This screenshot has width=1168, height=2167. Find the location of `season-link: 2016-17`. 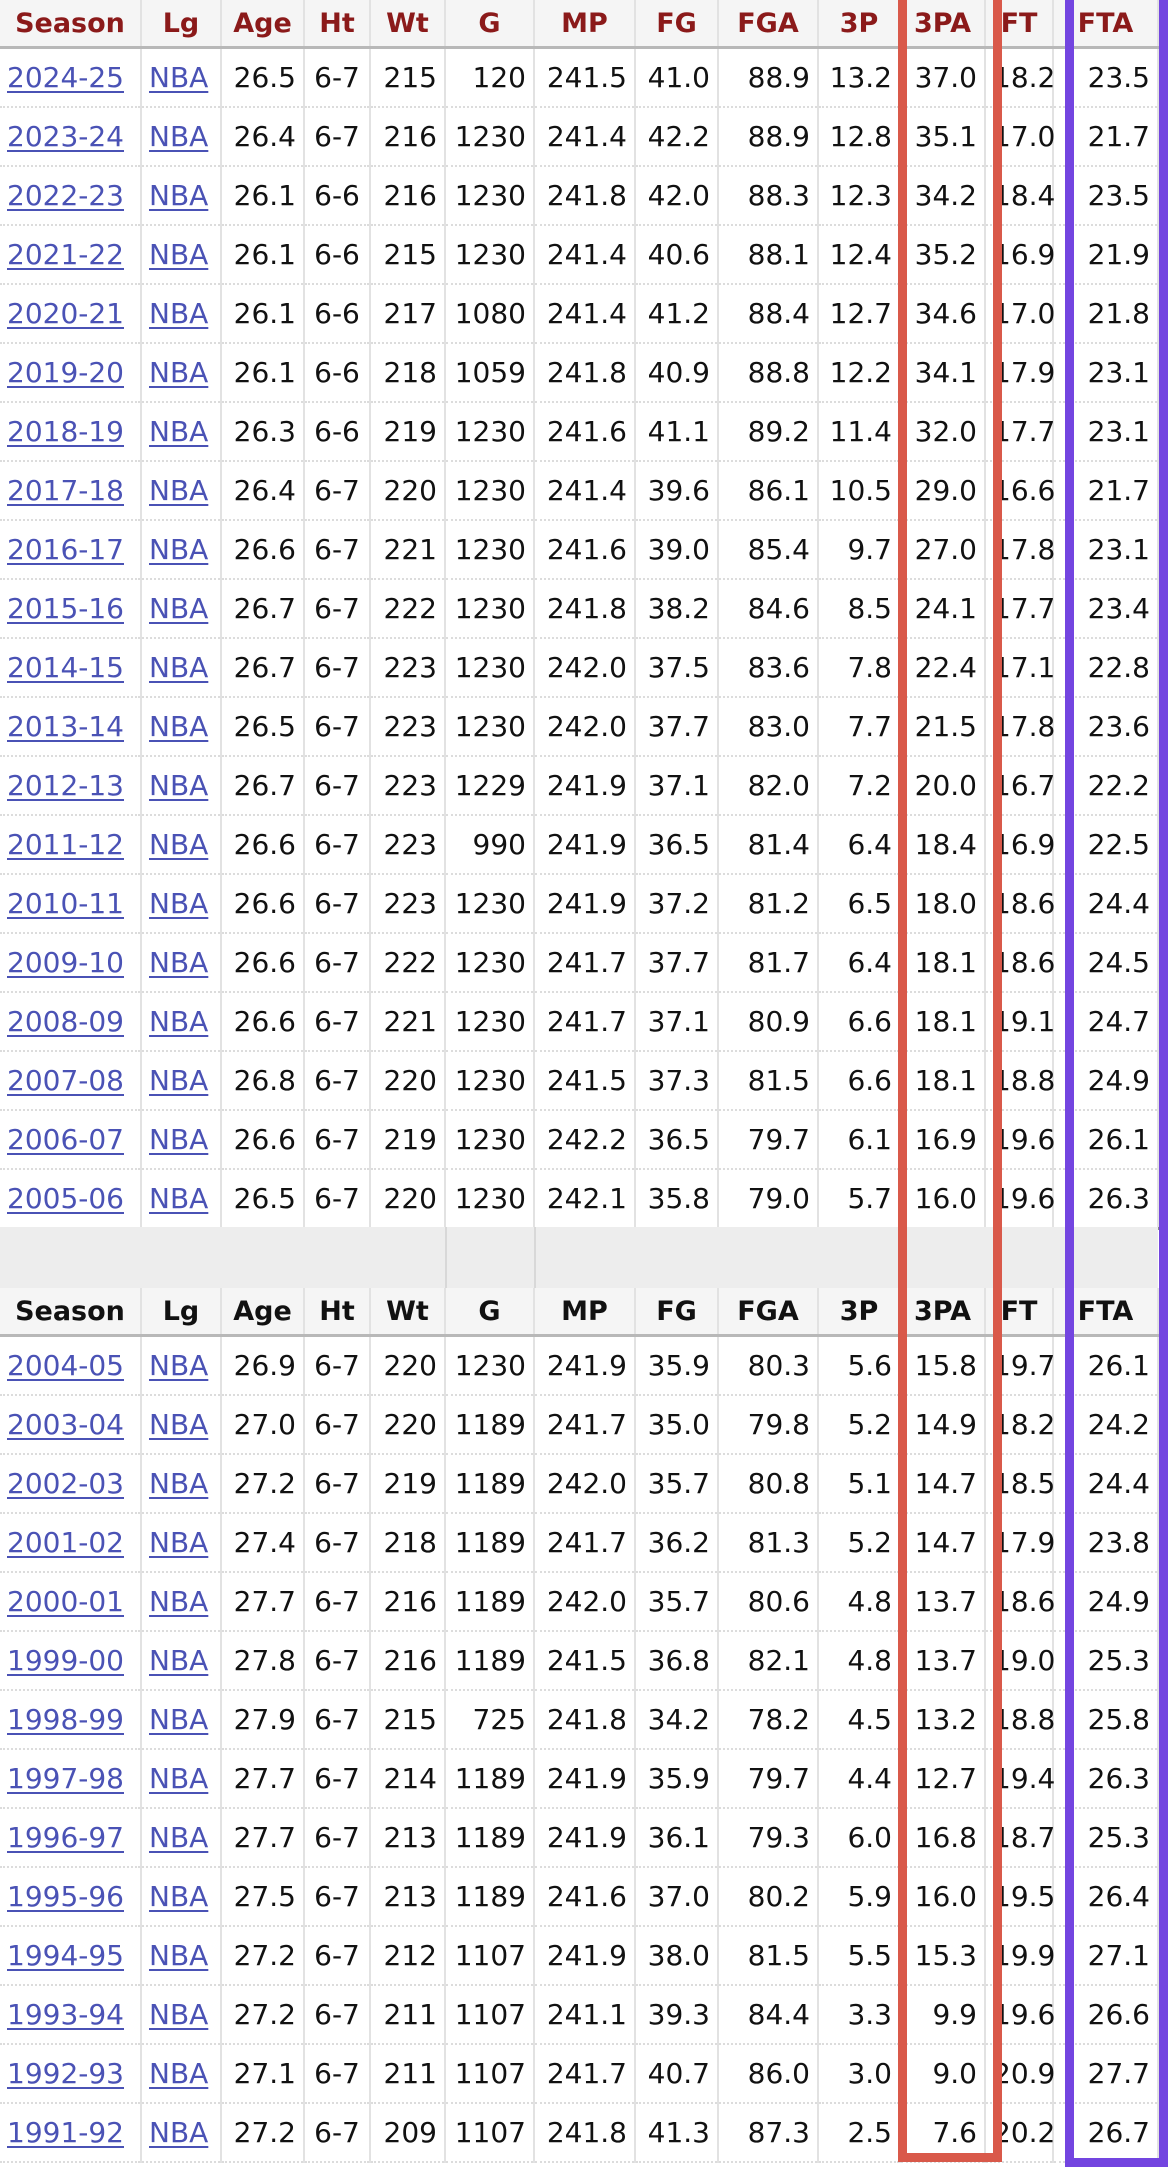

season-link: 2016-17 is located at coordinates (65, 549).